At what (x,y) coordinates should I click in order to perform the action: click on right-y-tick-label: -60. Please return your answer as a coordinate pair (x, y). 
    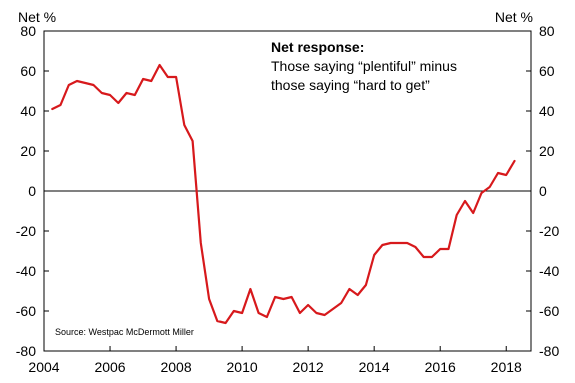
    Looking at the image, I should click on (549, 311).